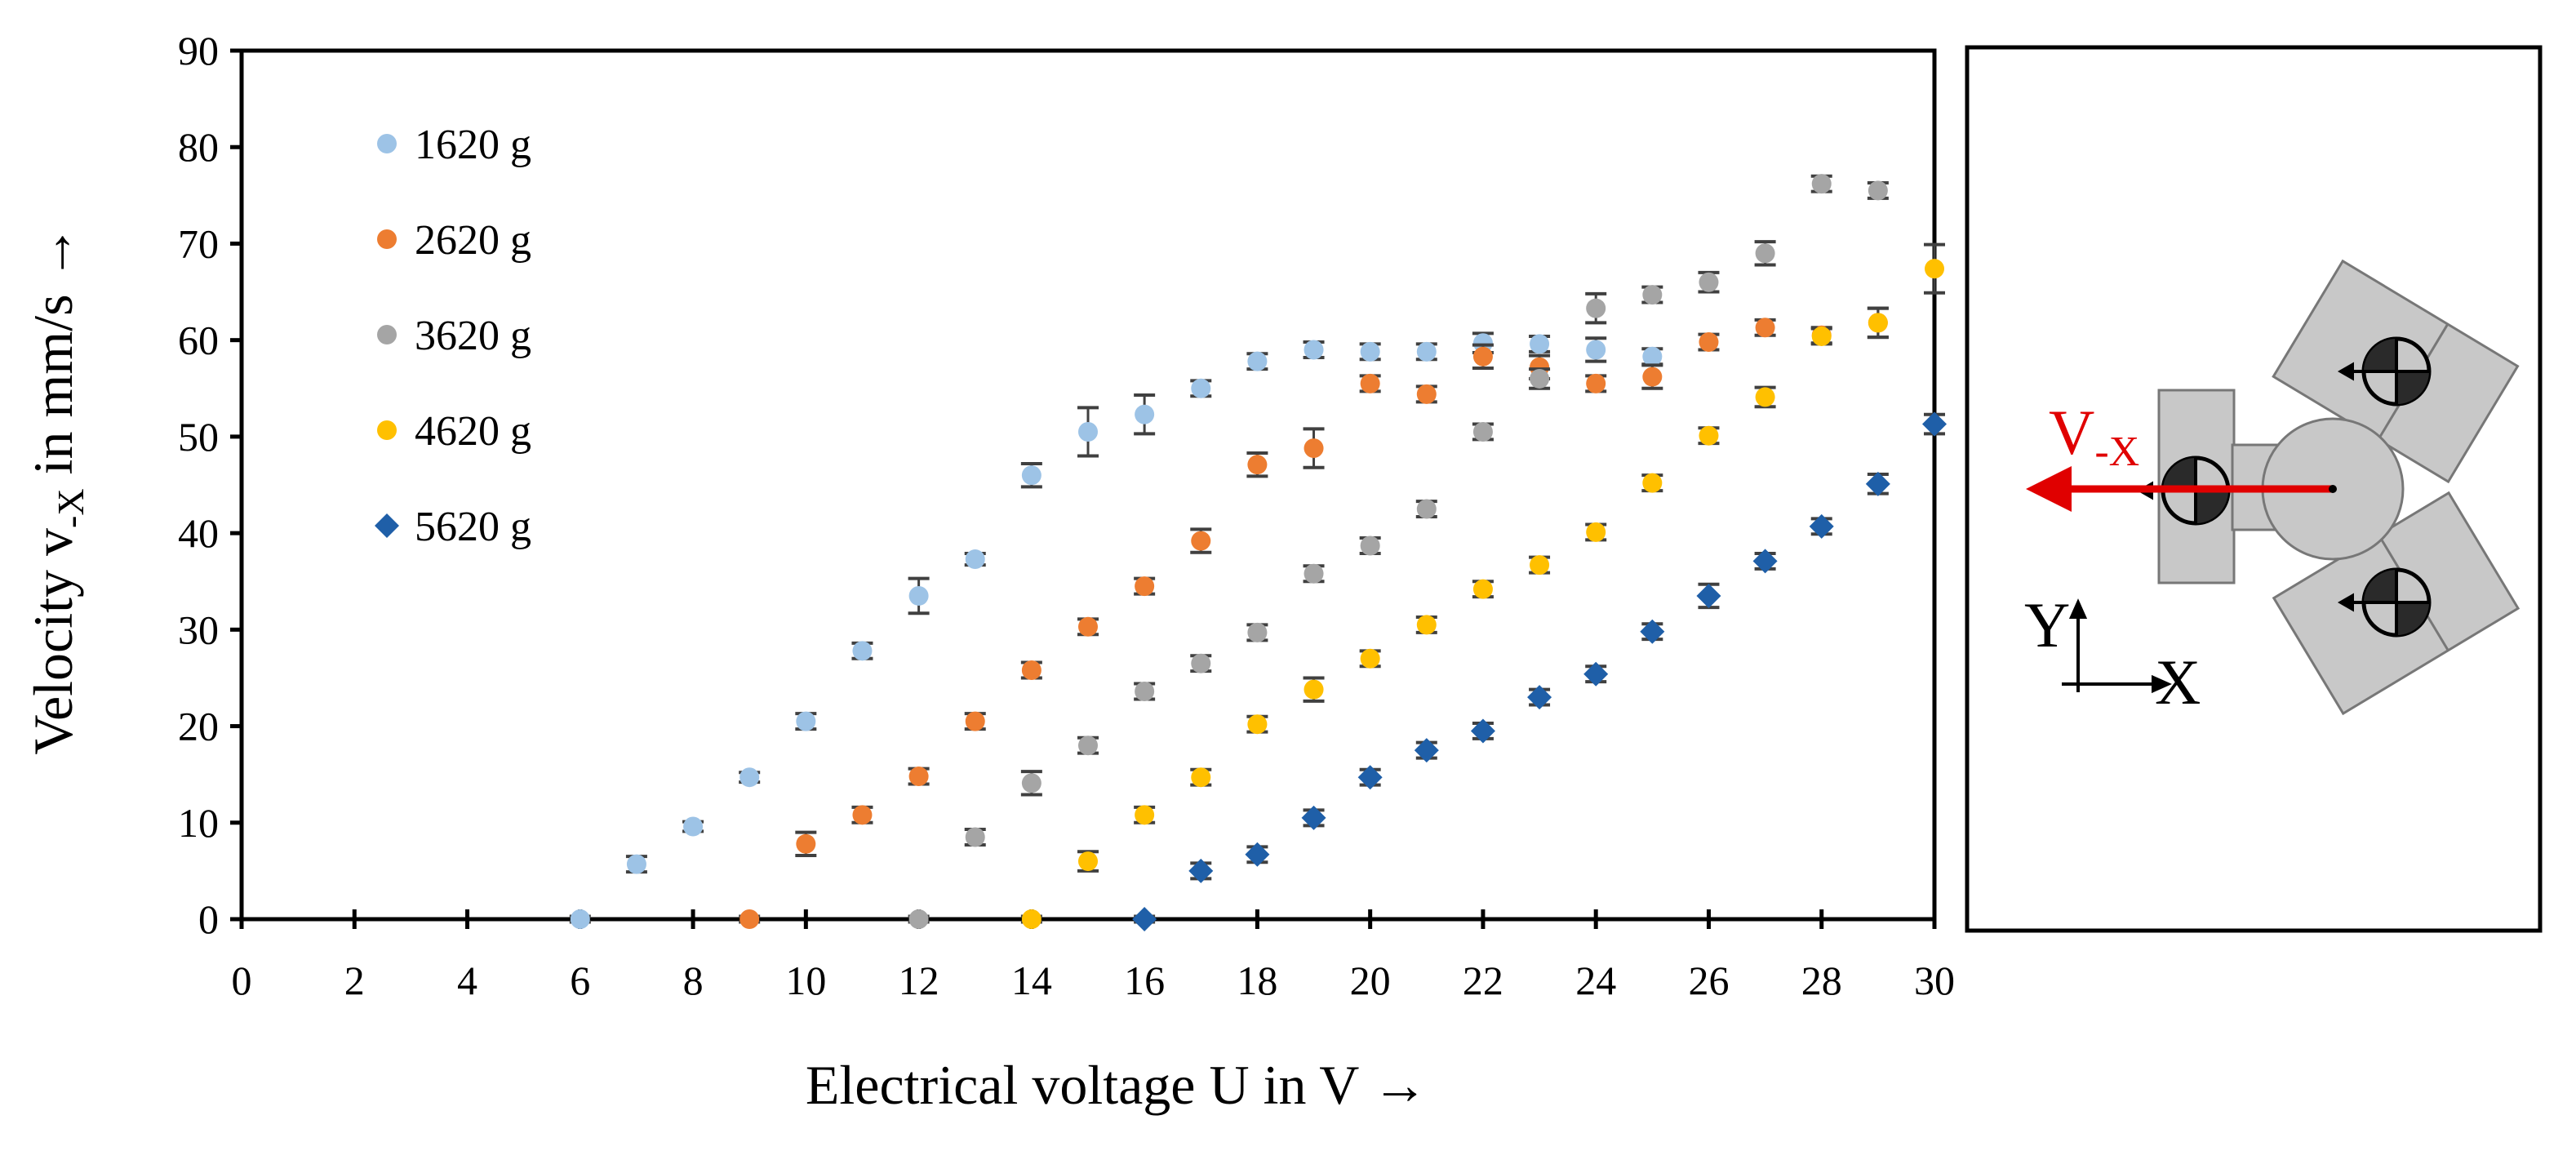 Image resolution: width=2576 pixels, height=1151 pixels. Describe the element at coordinates (473, 240) in the screenshot. I see `legend-label: 2620 g` at that location.